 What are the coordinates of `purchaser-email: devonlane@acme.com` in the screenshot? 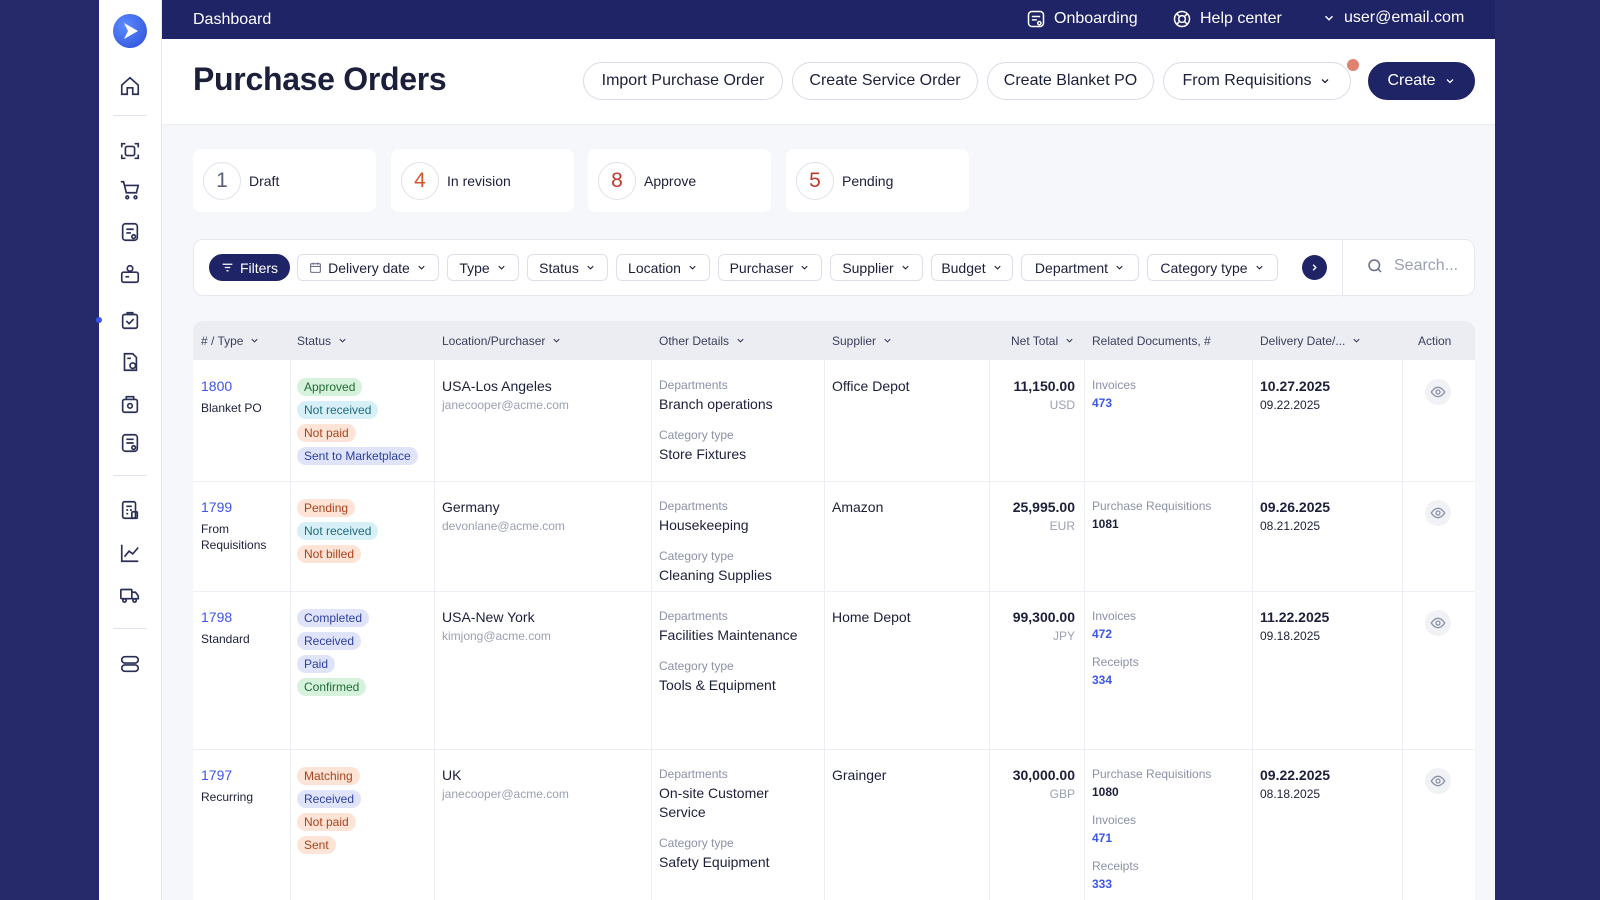 It's located at (503, 526).